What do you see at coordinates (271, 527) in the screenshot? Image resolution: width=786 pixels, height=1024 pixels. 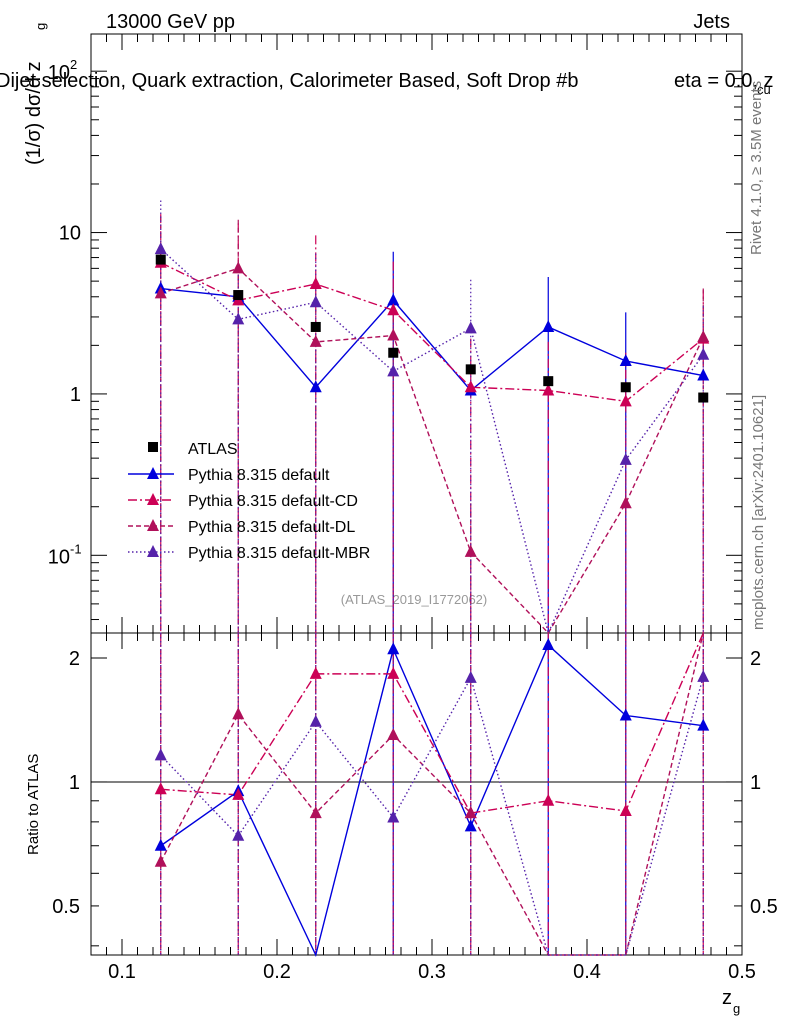 I see `legend-label: Pythia 8.315 default-DL` at bounding box center [271, 527].